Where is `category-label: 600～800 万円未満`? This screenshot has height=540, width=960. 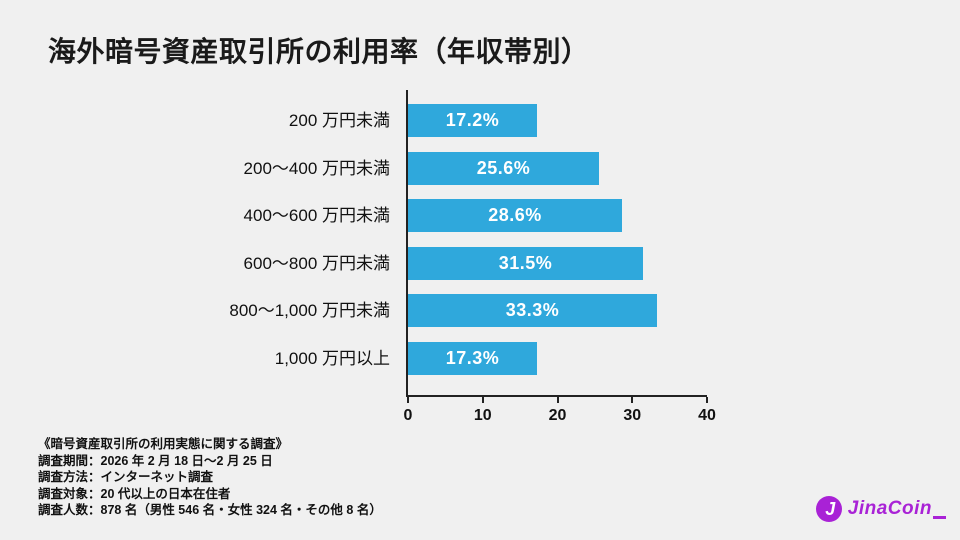
category-label: 600～800 万円未満 is located at coordinates (316, 263).